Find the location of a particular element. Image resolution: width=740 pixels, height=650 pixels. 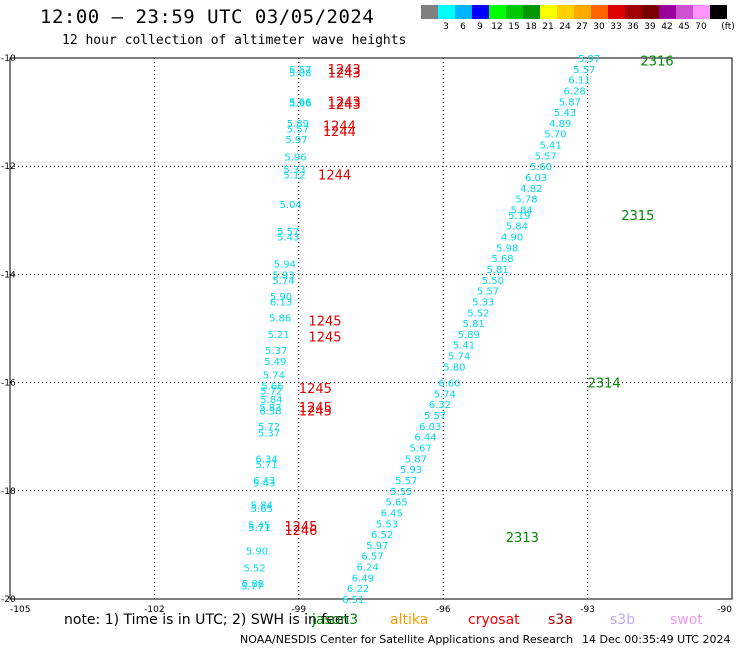

y-tick-label: -18 is located at coordinates (8, 492).